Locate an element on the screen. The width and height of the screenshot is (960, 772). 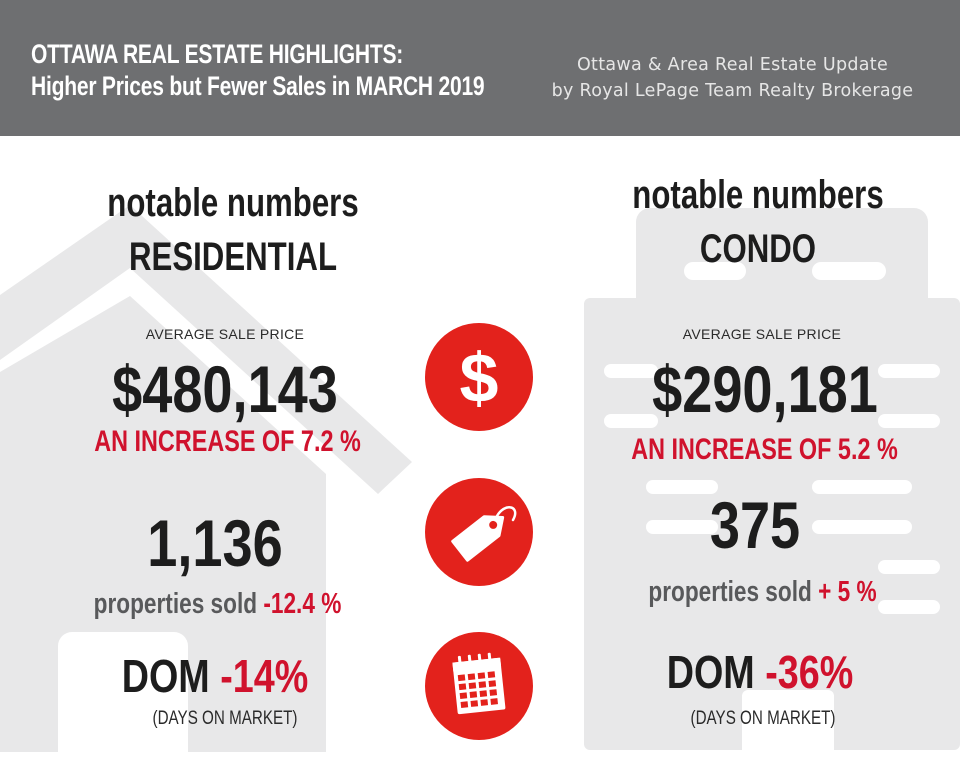
condo-dom-label: DOM is located at coordinates (710, 672).